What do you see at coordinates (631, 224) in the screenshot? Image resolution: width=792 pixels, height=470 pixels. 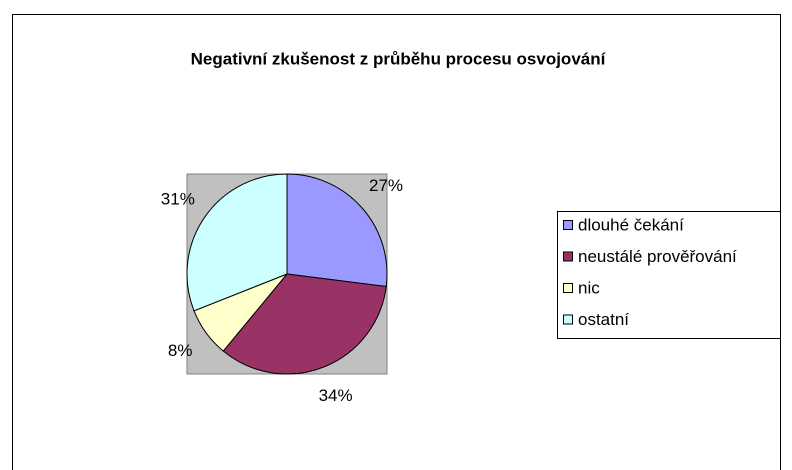 I see `legend-label: dlouhé čekání` at bounding box center [631, 224].